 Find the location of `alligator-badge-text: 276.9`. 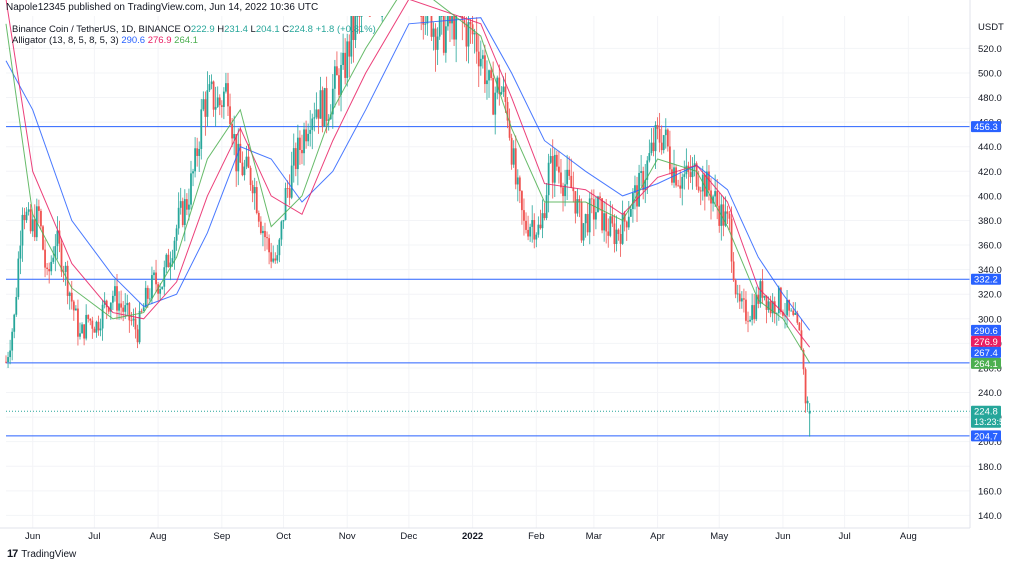

alligator-badge-text: 276.9 is located at coordinates (986, 342).